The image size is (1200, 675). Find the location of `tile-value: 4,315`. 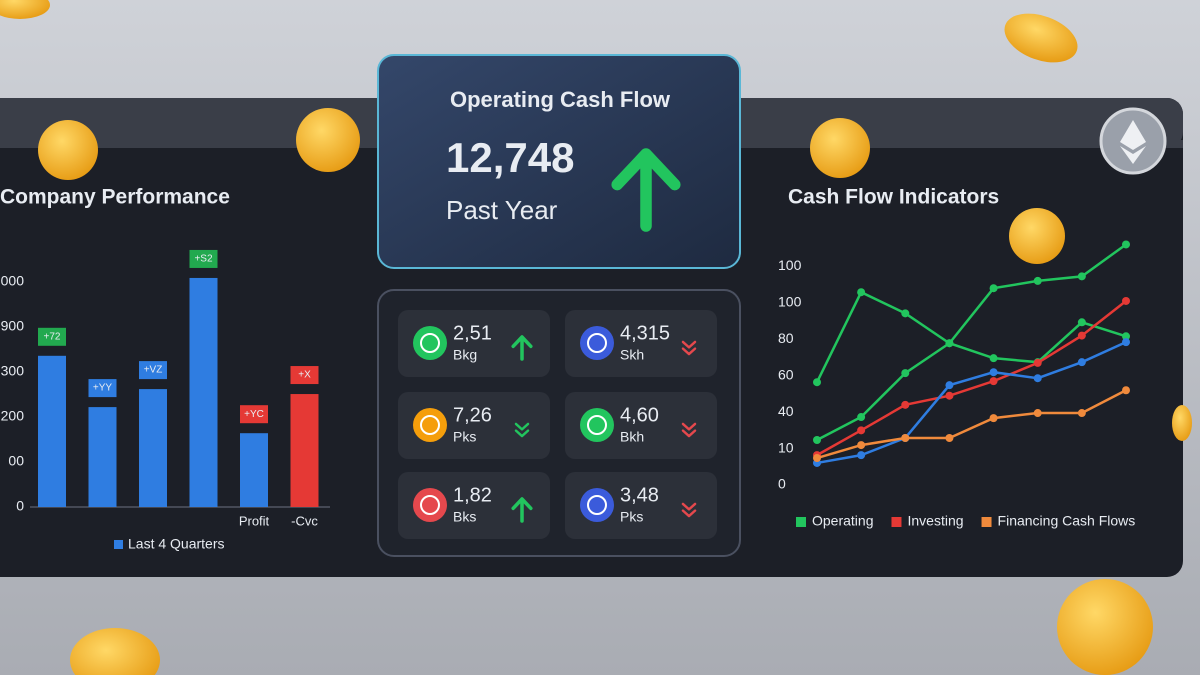

tile-value: 4,315 is located at coordinates (645, 333).